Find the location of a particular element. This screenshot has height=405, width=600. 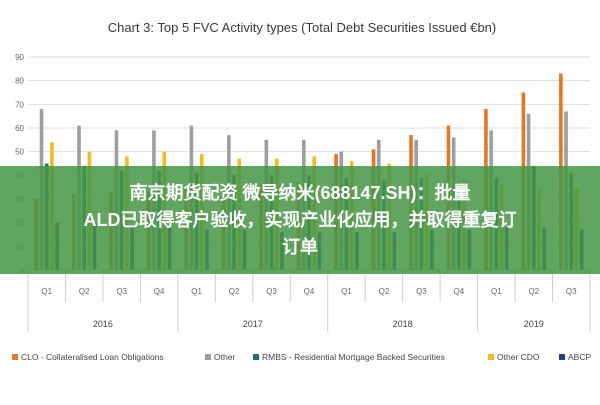

legend-label: ABCP is located at coordinates (579, 357).